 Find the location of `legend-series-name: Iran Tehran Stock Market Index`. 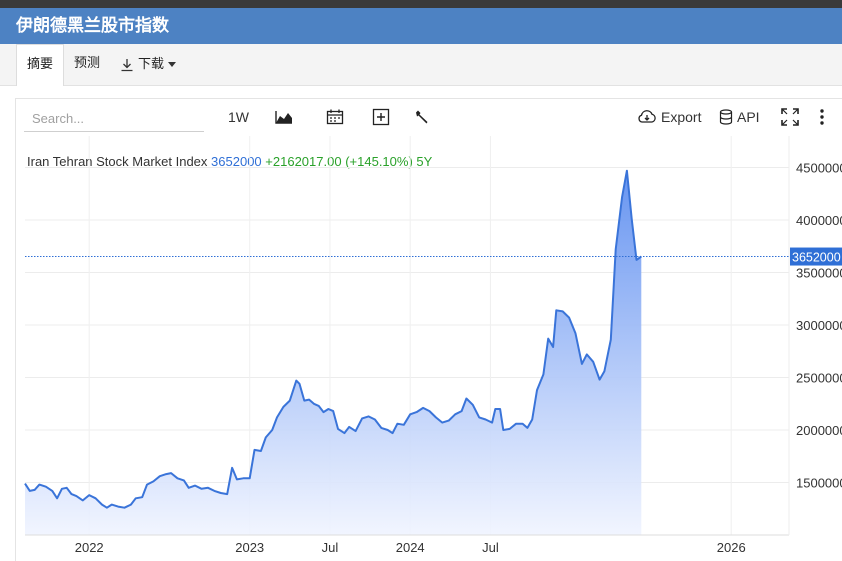

legend-series-name: Iran Tehran Stock Market Index is located at coordinates (117, 161).